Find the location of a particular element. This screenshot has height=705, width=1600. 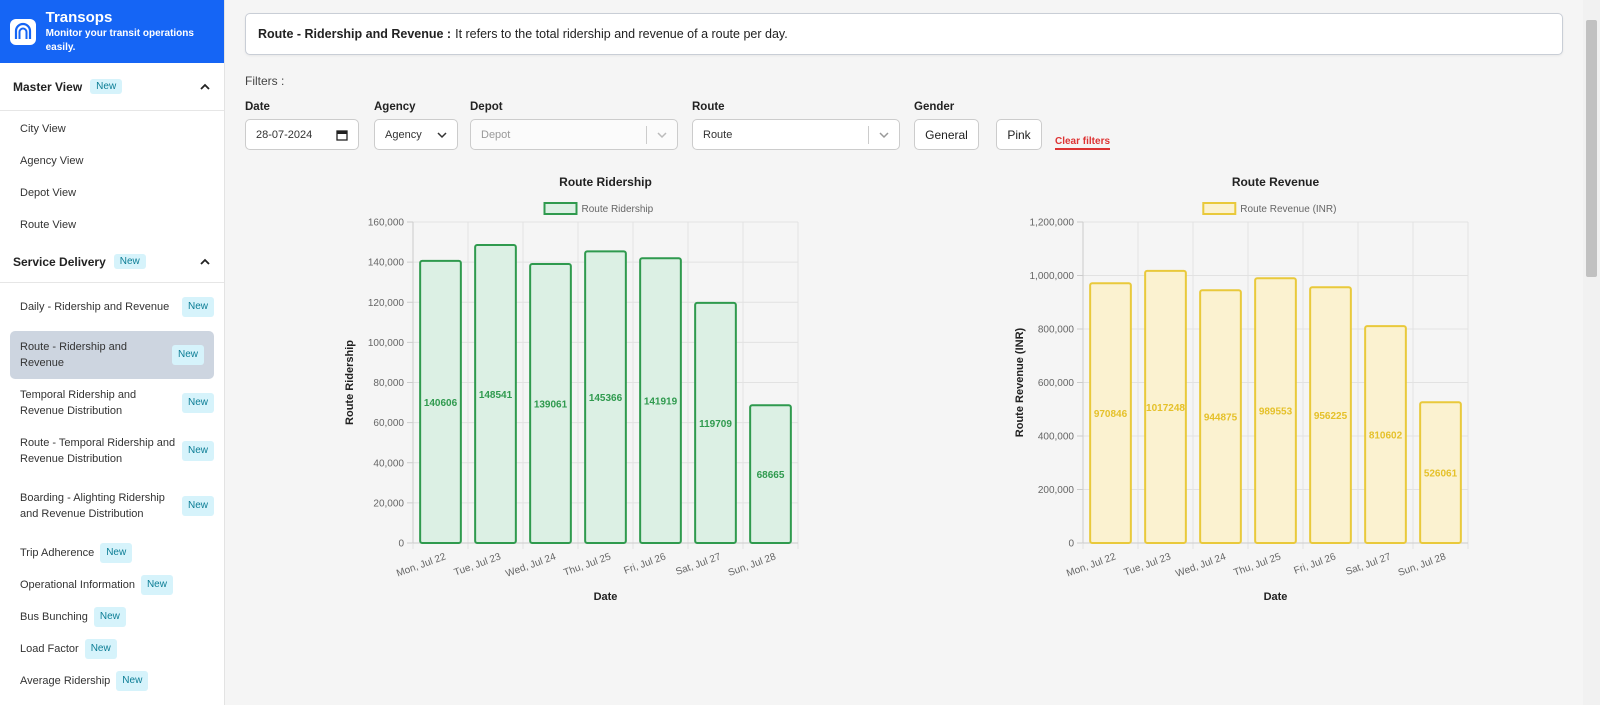

y-tick-label: 20,000 is located at coordinates (388, 503).